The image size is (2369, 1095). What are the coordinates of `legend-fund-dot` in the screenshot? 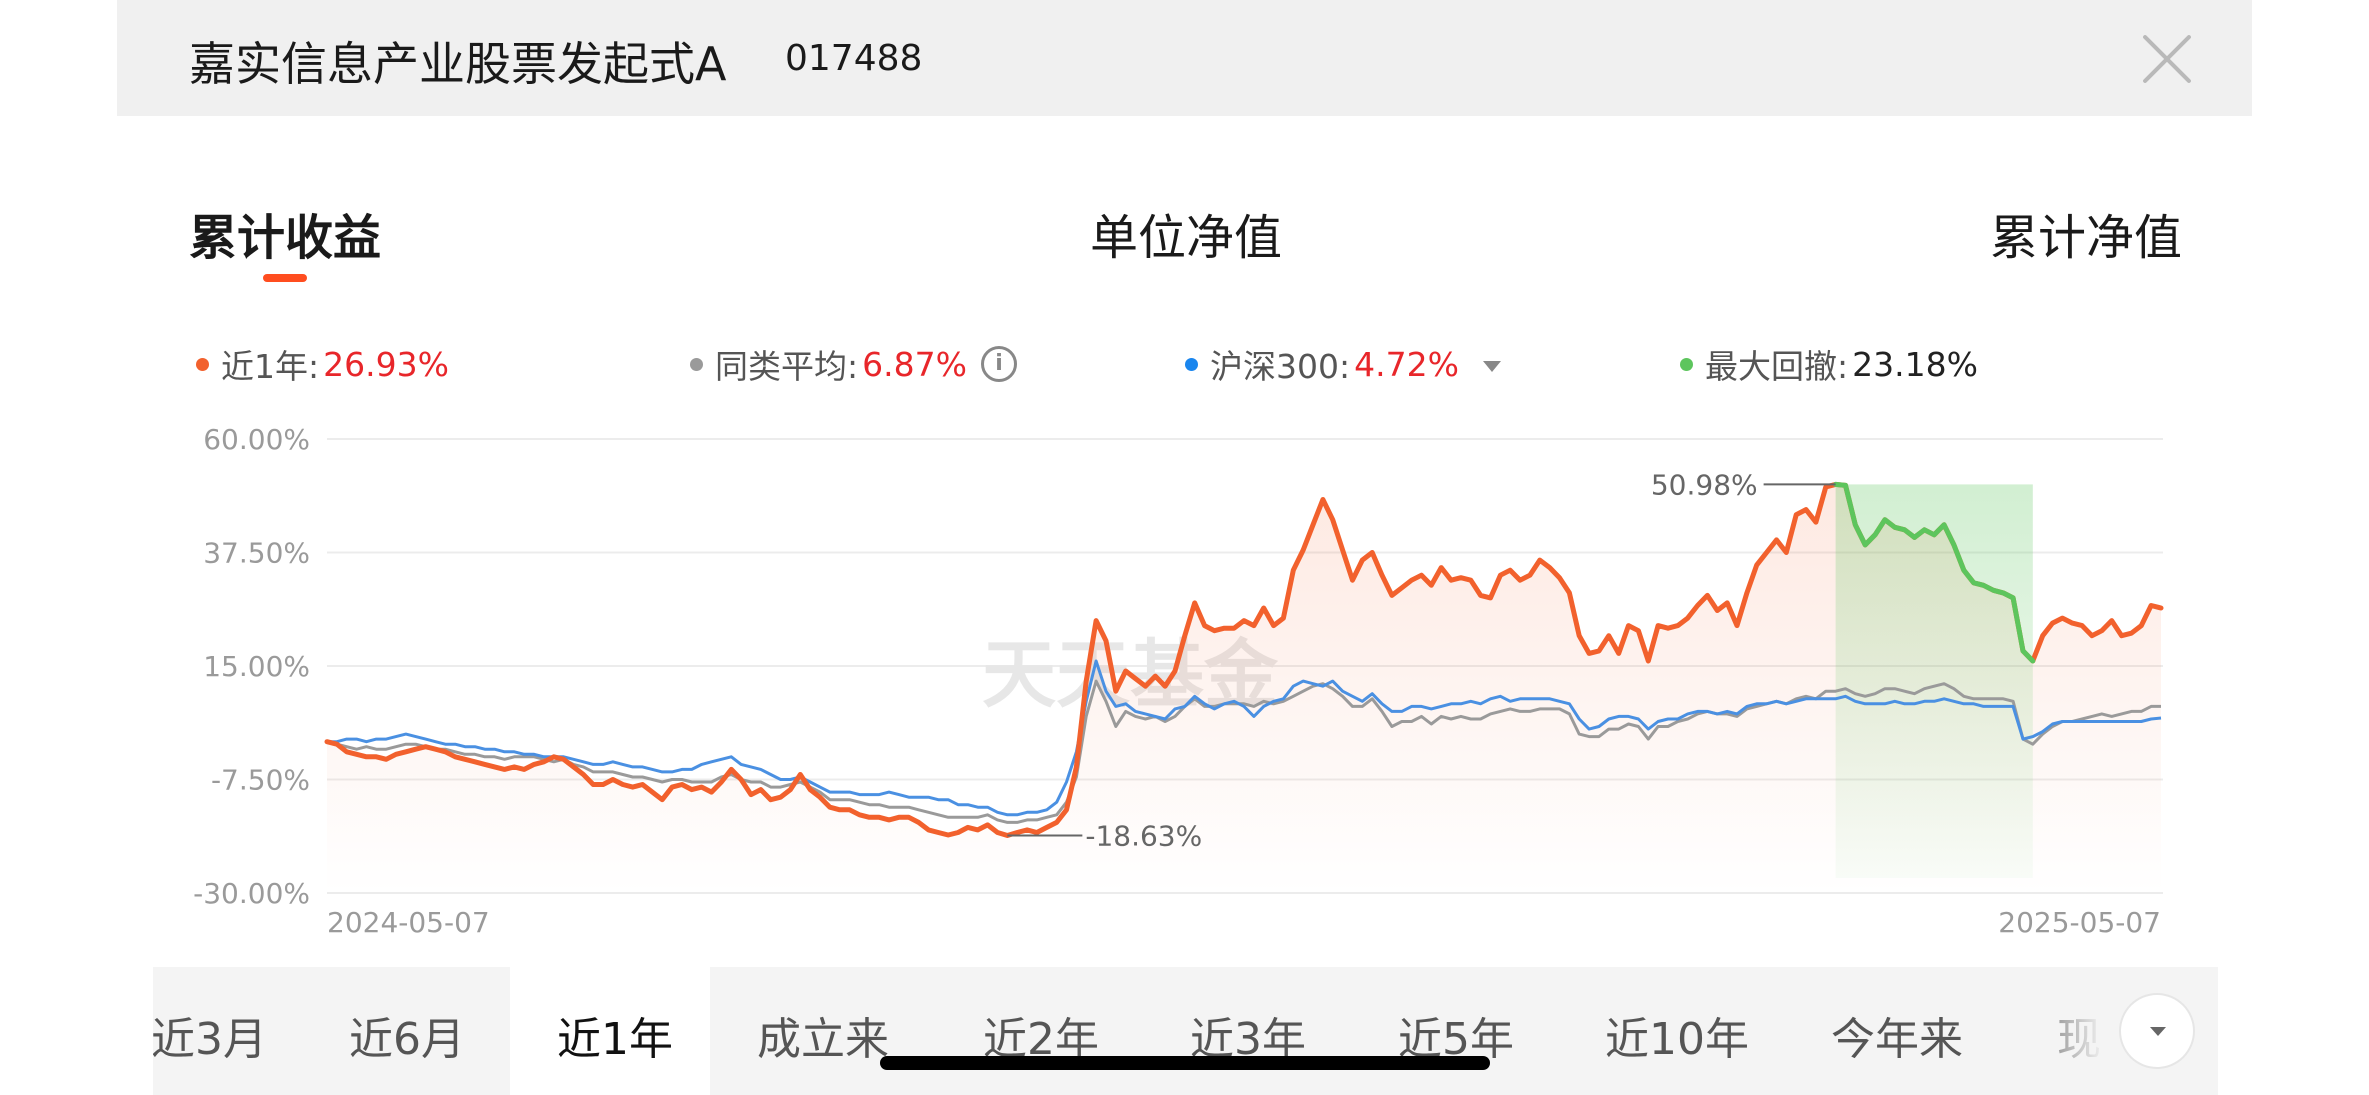 It's located at (202, 364).